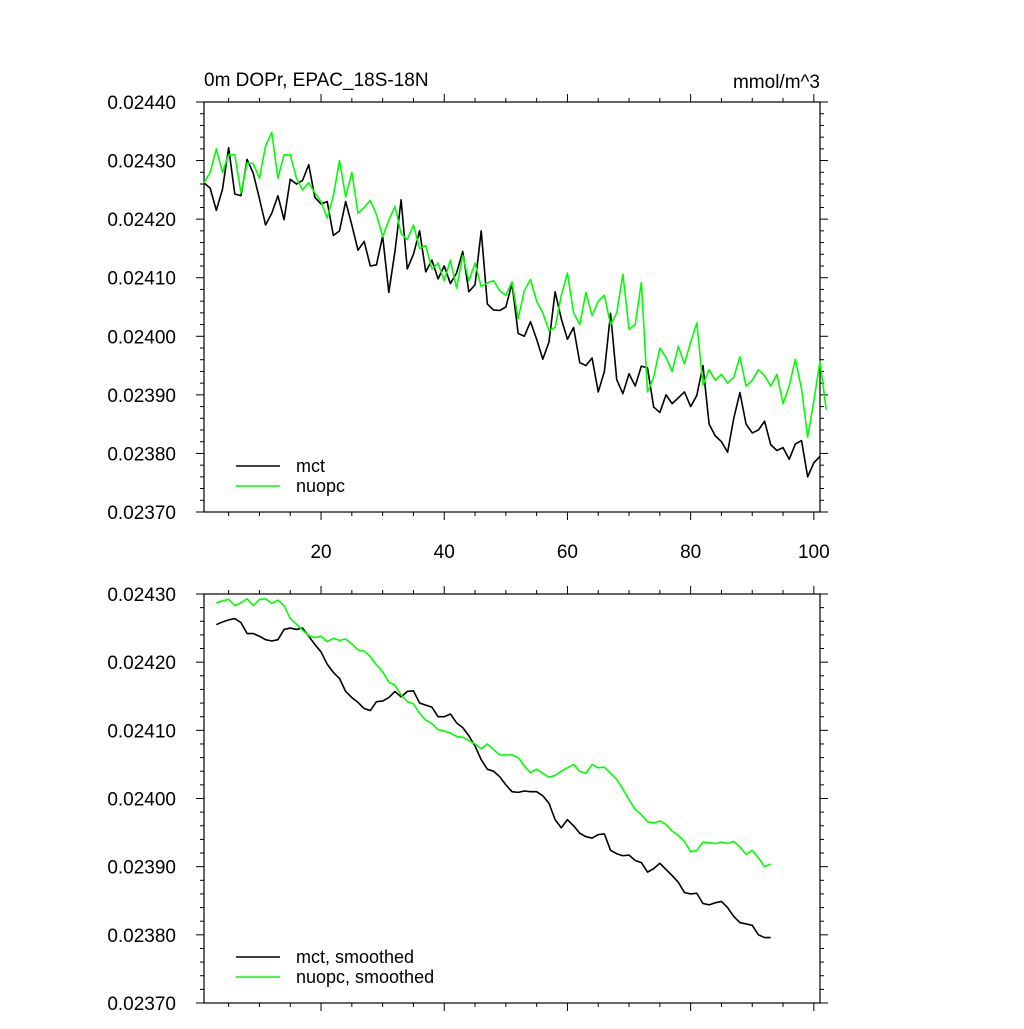  Describe the element at coordinates (494, 732) in the screenshot. I see `series-line-nuopc-smoothed` at that location.